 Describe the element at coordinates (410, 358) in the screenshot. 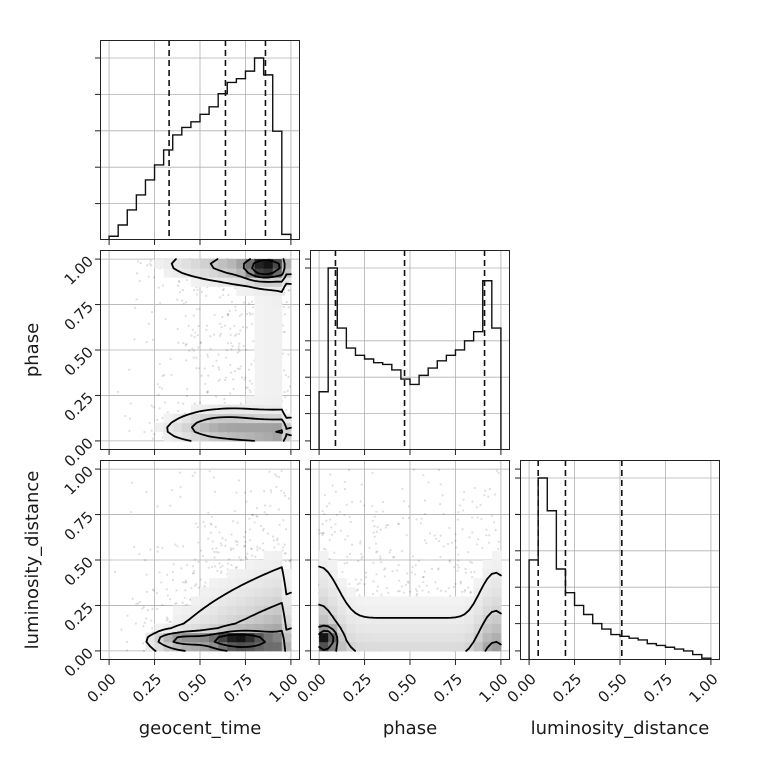

I see `histogram-step-line` at that location.